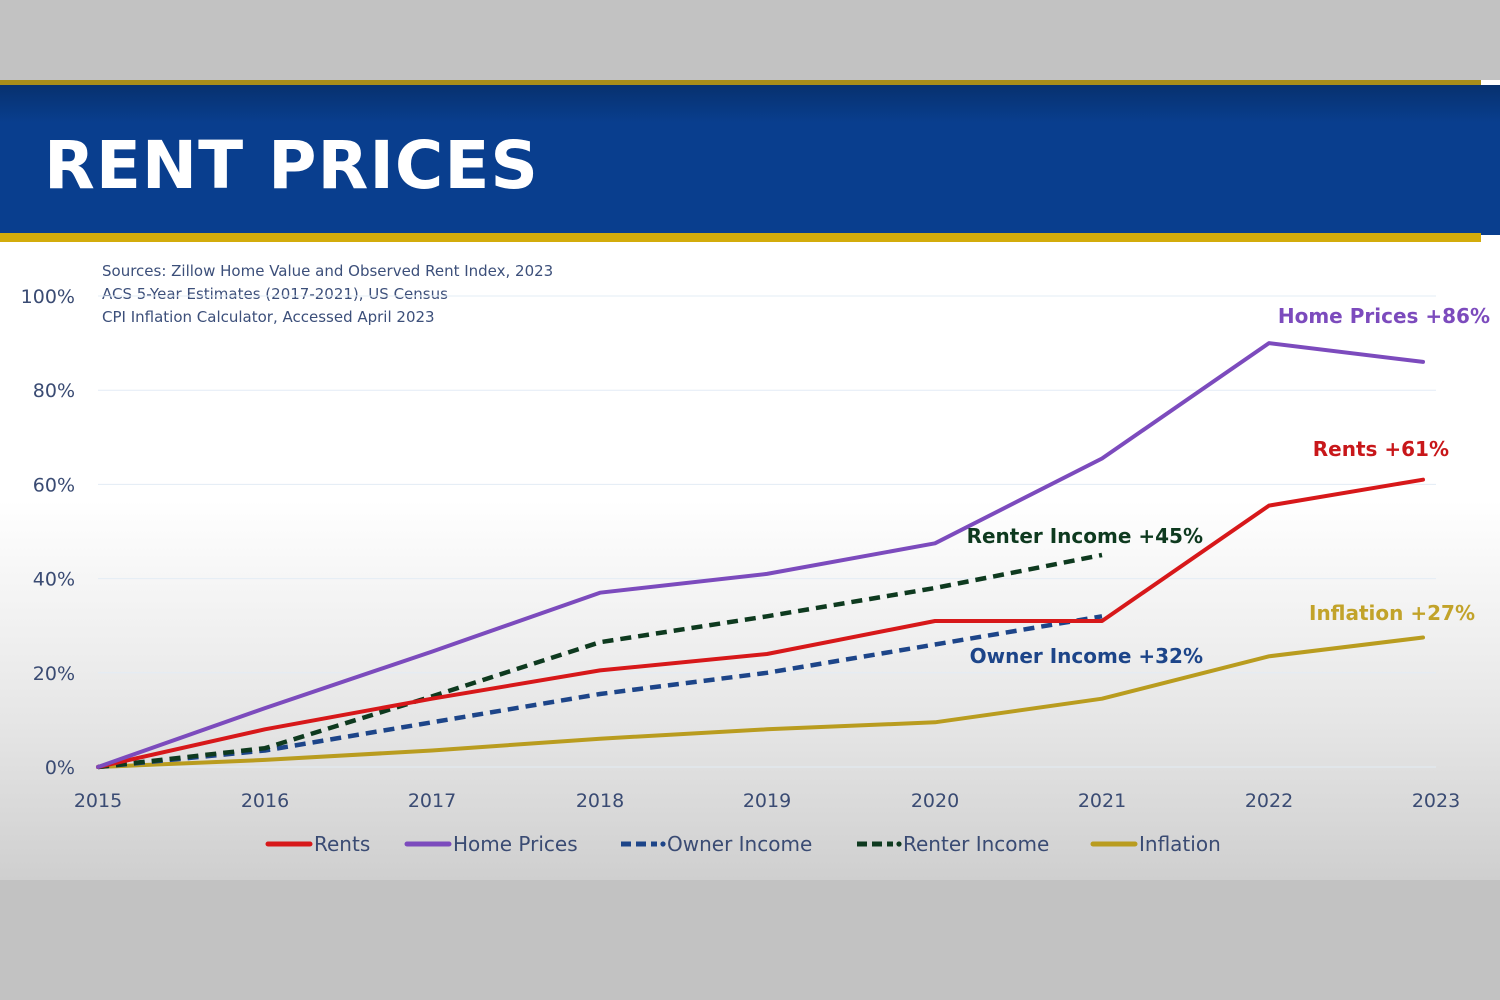 This screenshot has height=1000, width=1500. What do you see at coordinates (60, 768) in the screenshot?
I see `y-tick-label: 0%` at bounding box center [60, 768].